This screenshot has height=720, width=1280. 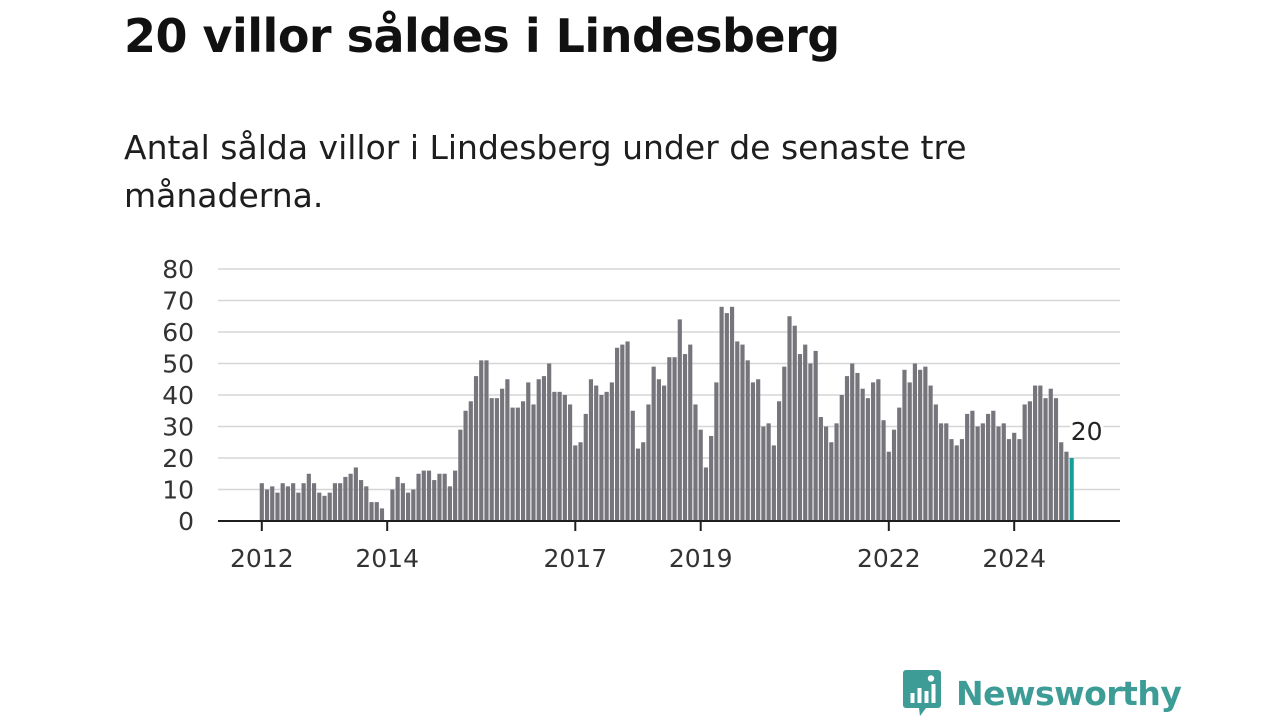 What do you see at coordinates (638, 547) in the screenshot?
I see `x-axis-labels: 2012 2014 2017 2019 2022 2024` at bounding box center [638, 547].